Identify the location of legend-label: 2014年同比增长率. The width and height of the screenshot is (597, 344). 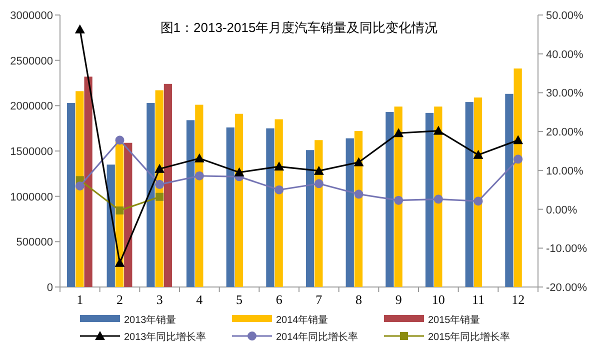
(317, 337).